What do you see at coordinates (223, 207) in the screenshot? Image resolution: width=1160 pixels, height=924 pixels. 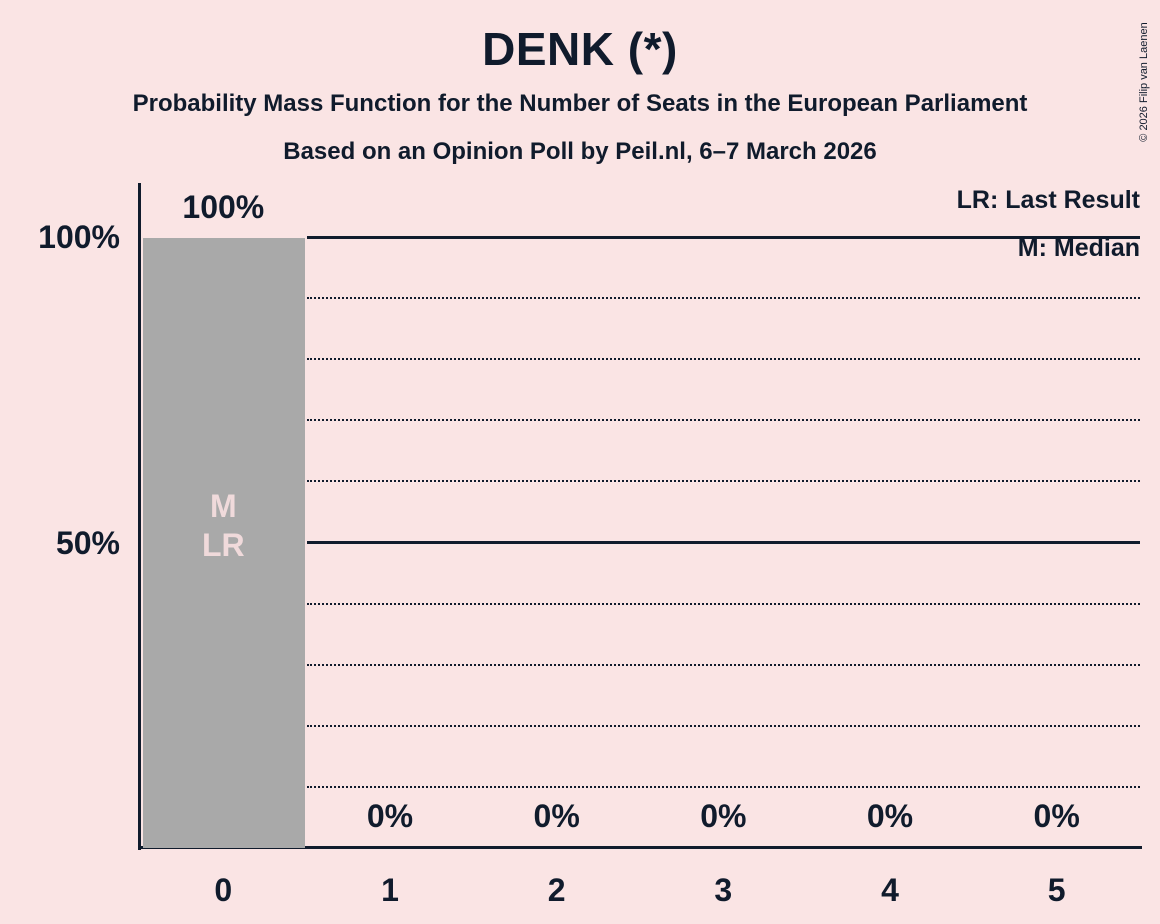 I see `bar-value-label-0: 100%` at bounding box center [223, 207].